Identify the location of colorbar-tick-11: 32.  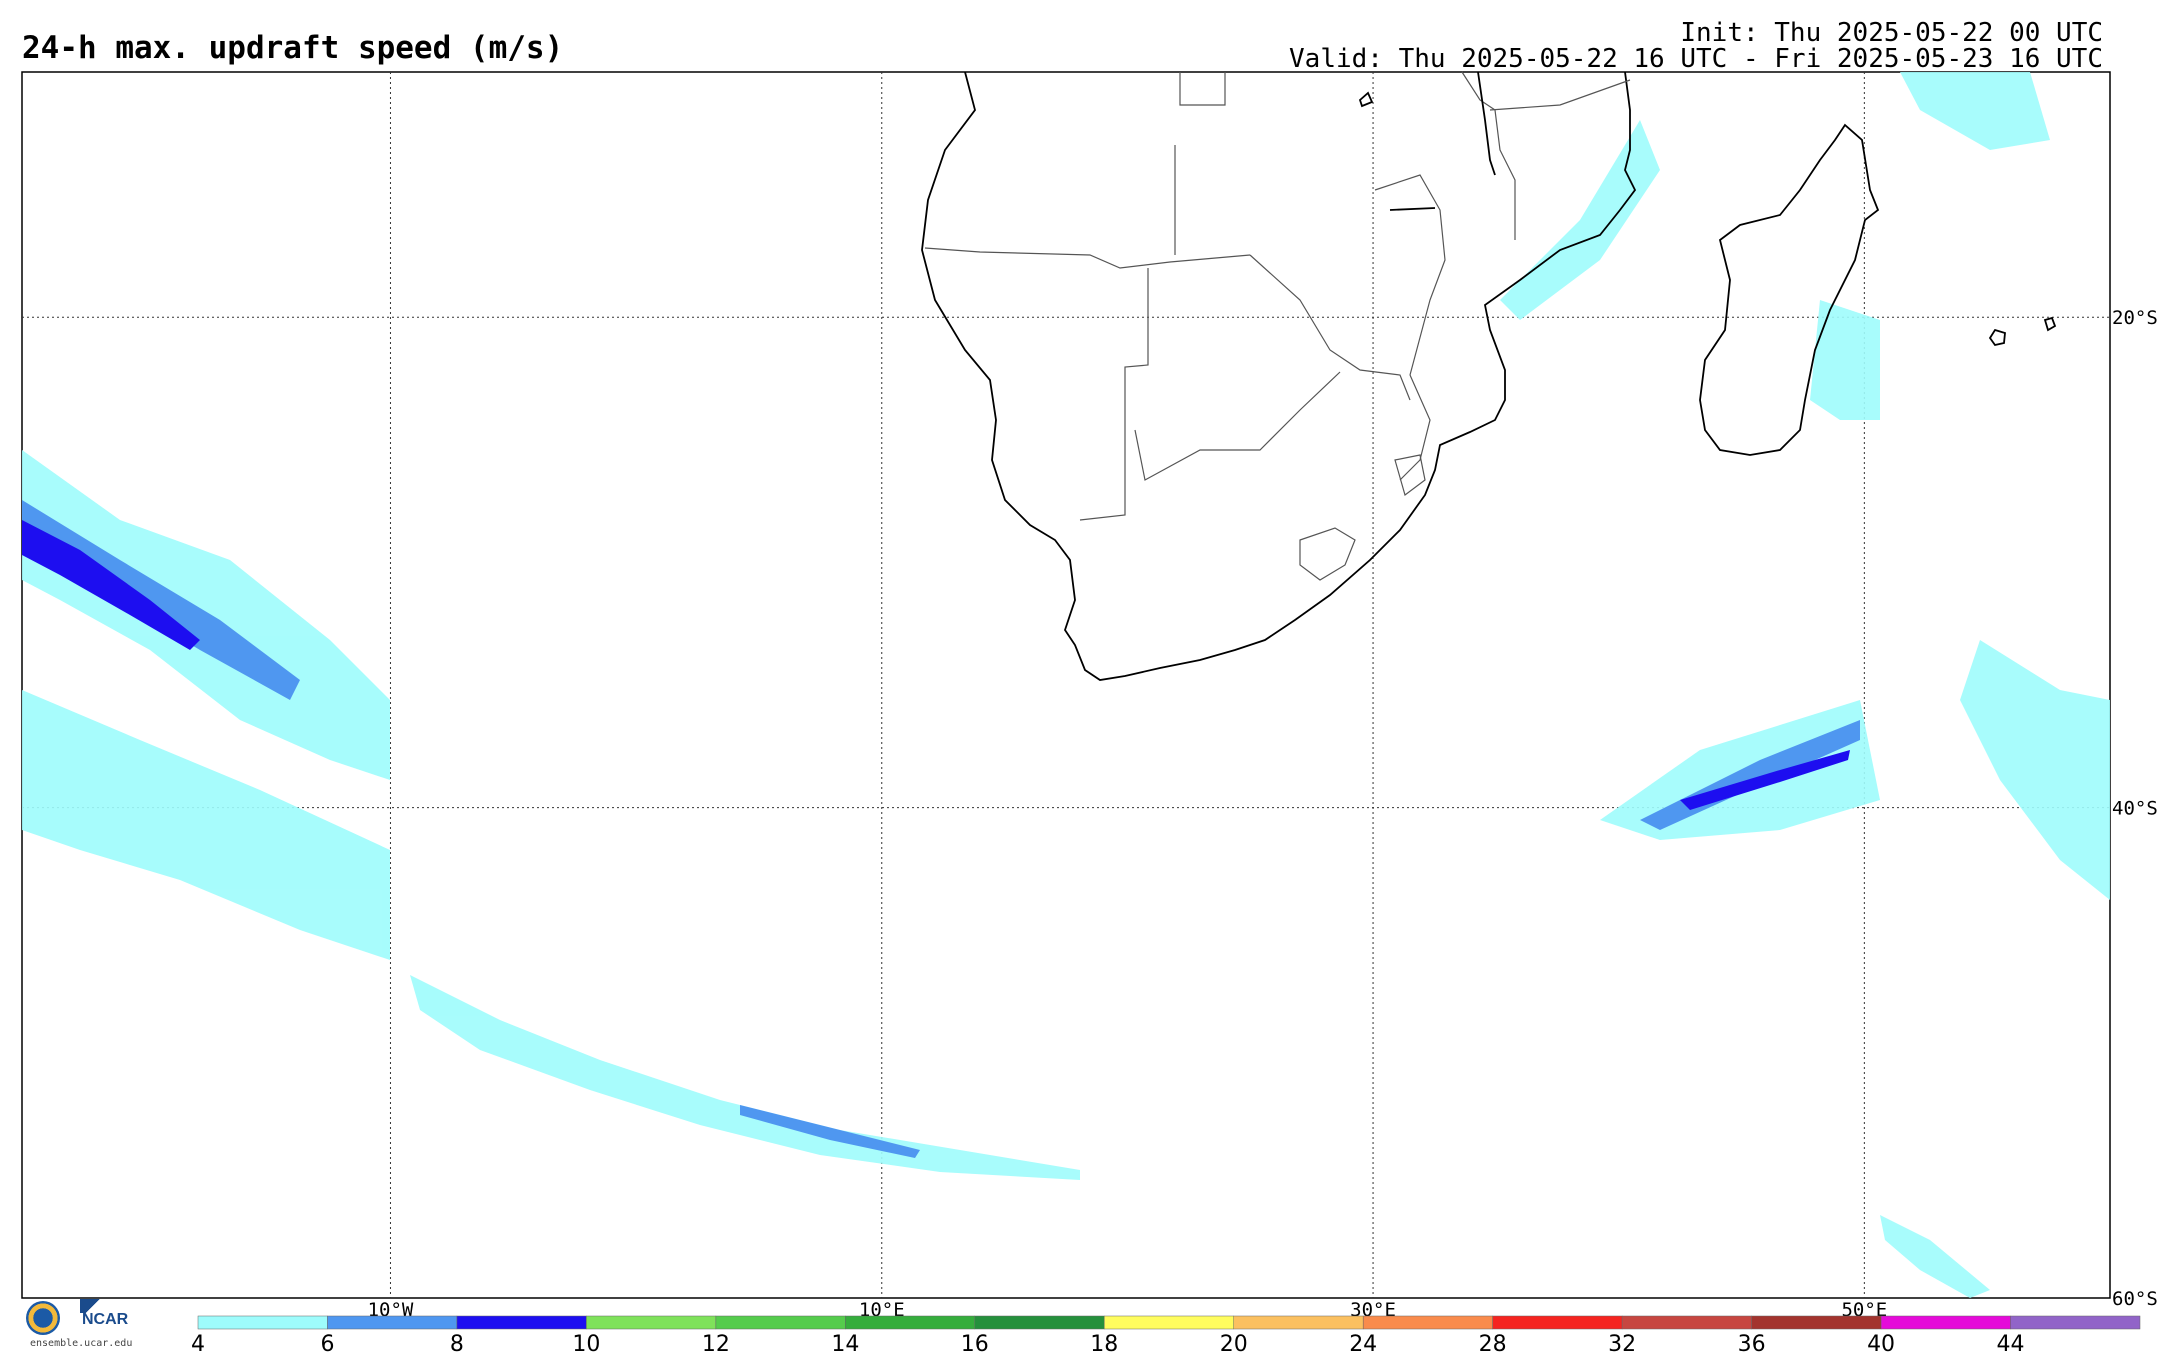
(1622, 1343).